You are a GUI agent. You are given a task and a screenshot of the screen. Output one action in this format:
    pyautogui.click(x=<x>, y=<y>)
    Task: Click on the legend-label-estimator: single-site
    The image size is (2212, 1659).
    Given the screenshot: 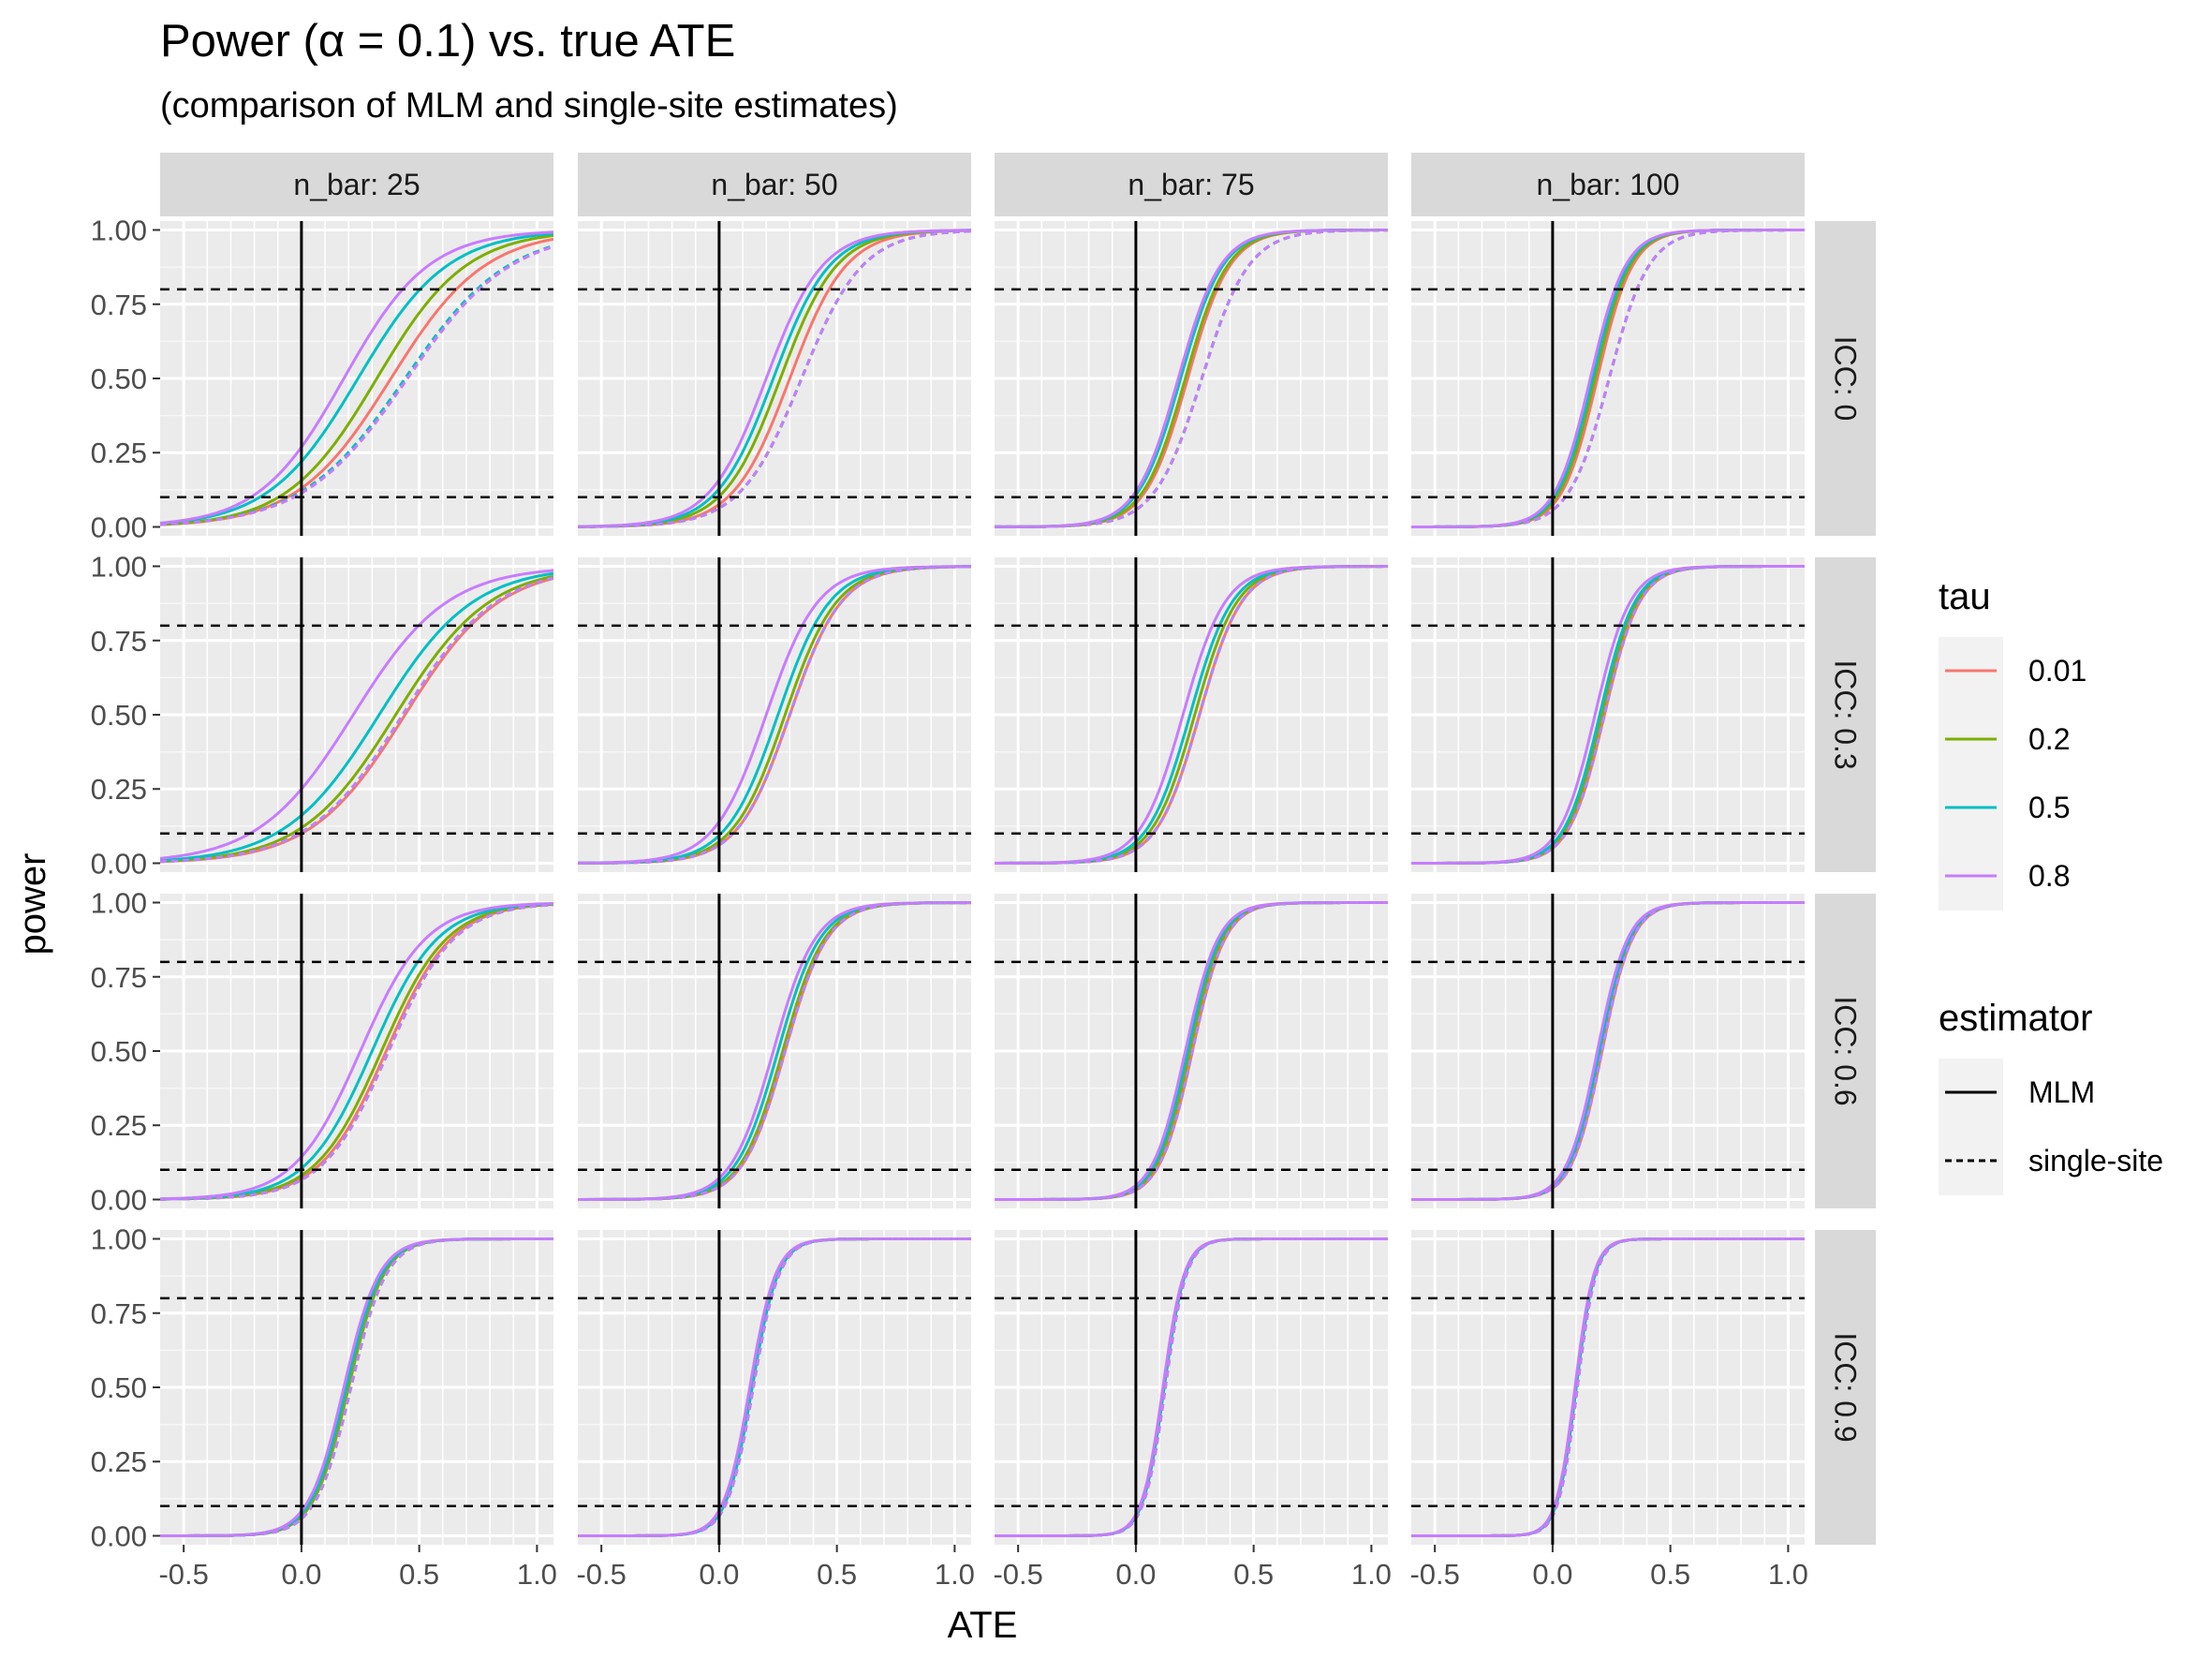 What is the action you would take?
    pyautogui.click(x=2095, y=1161)
    